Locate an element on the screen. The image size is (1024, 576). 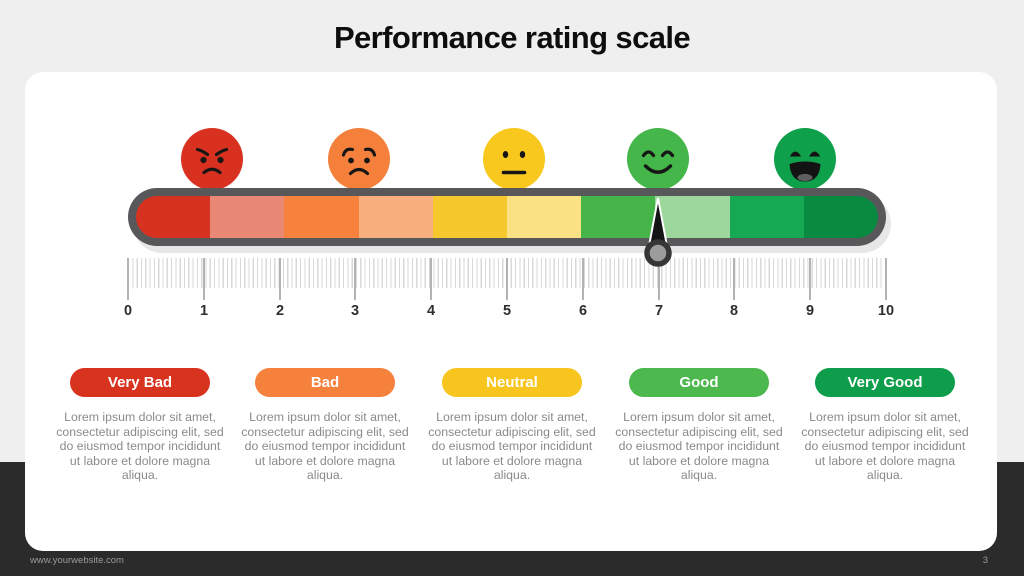
tick-label-6: 6 is located at coordinates (583, 311).